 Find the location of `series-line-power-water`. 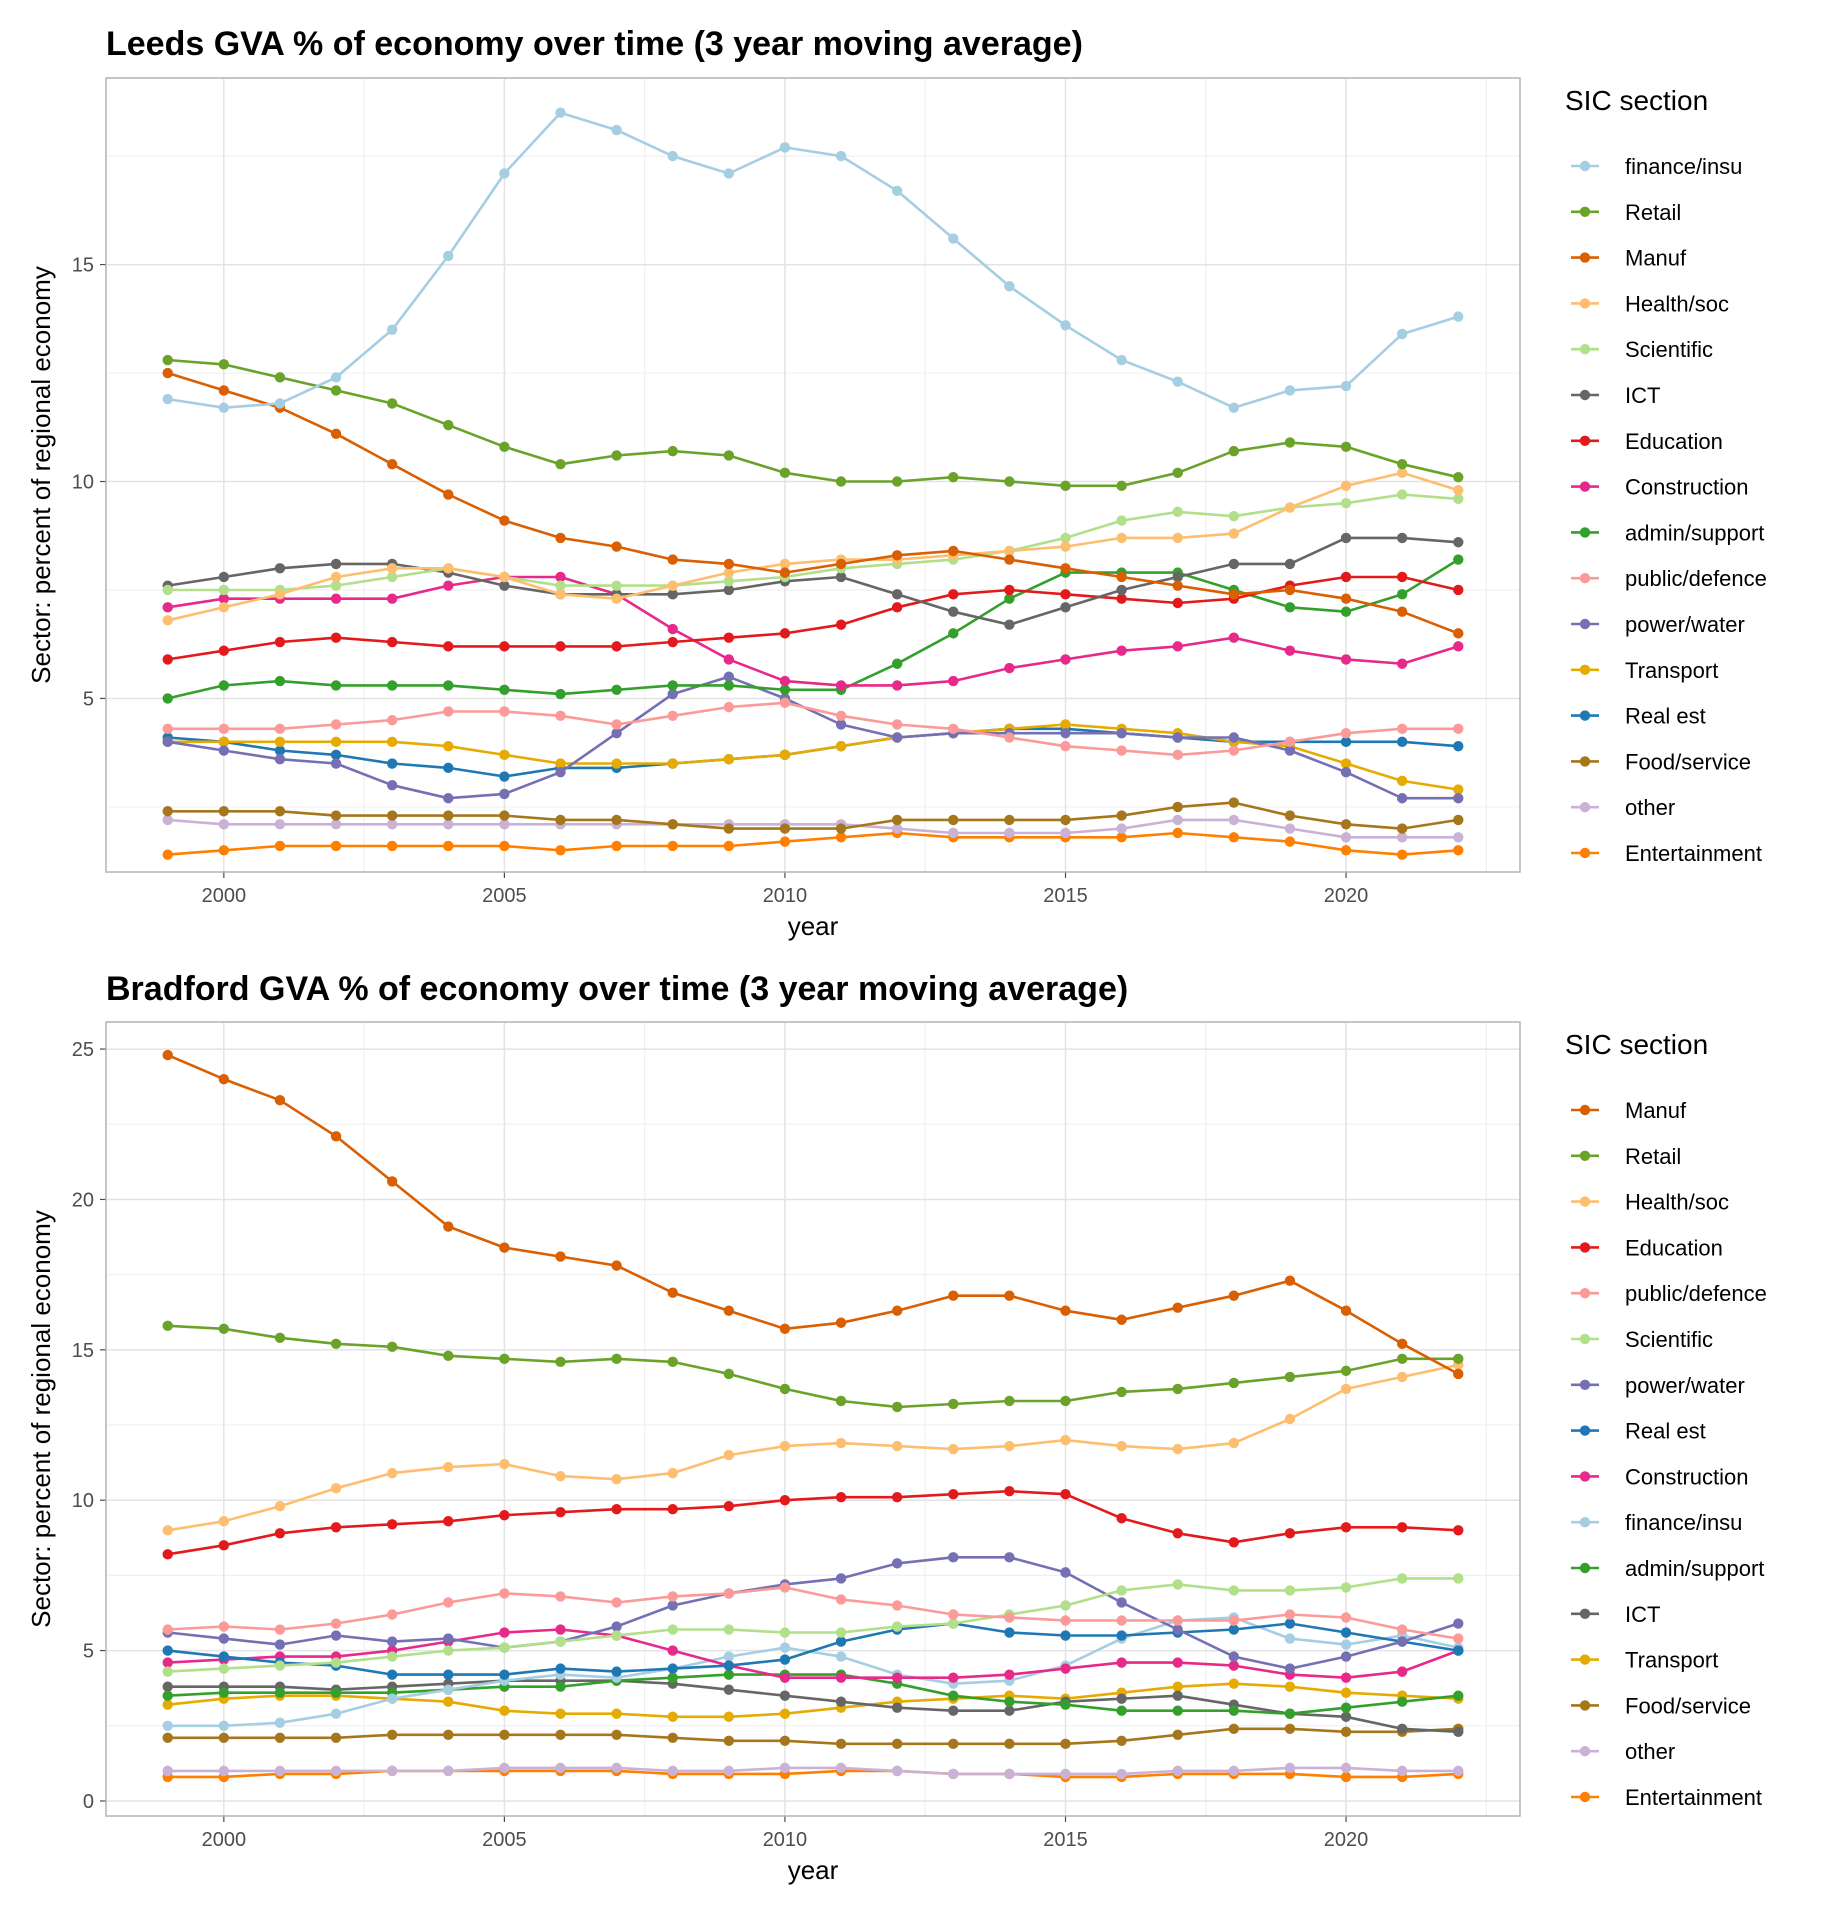

series-line-power-water is located at coordinates (813, 1613).